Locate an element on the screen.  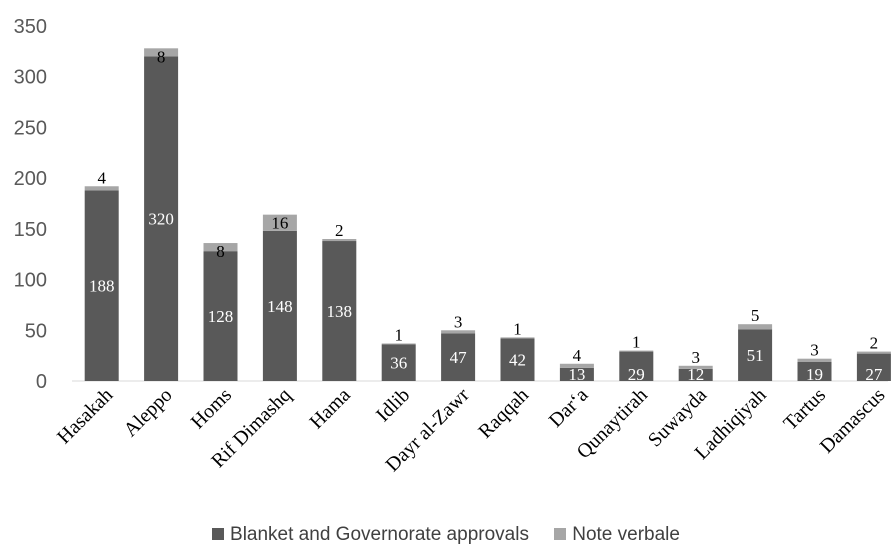
data-label-approvals: 12 is located at coordinates (695, 374).